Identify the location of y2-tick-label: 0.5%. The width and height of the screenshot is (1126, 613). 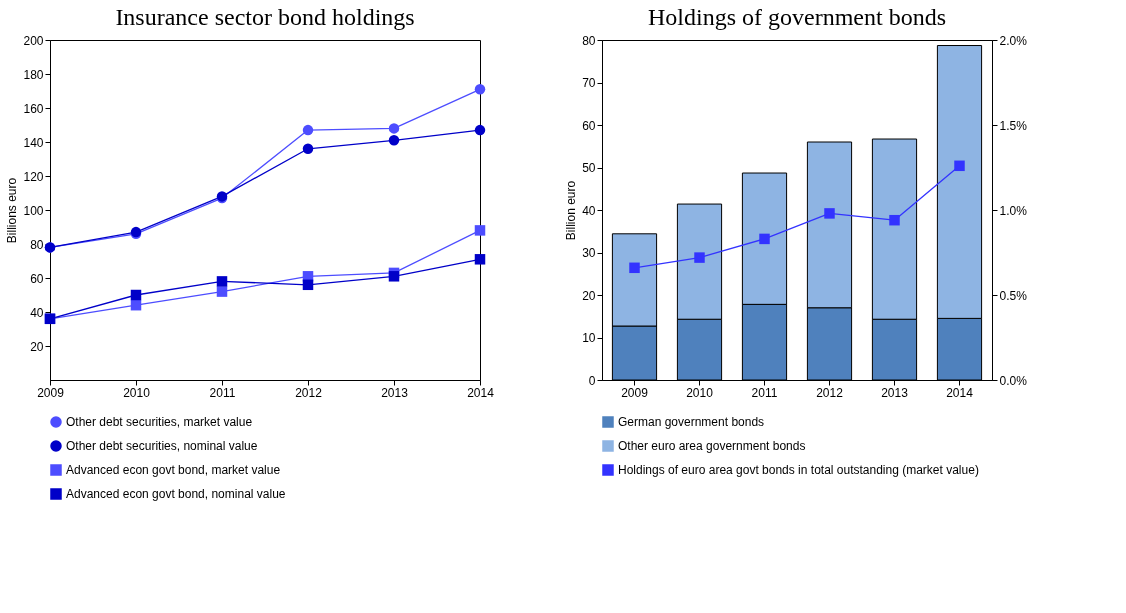
(1013, 295).